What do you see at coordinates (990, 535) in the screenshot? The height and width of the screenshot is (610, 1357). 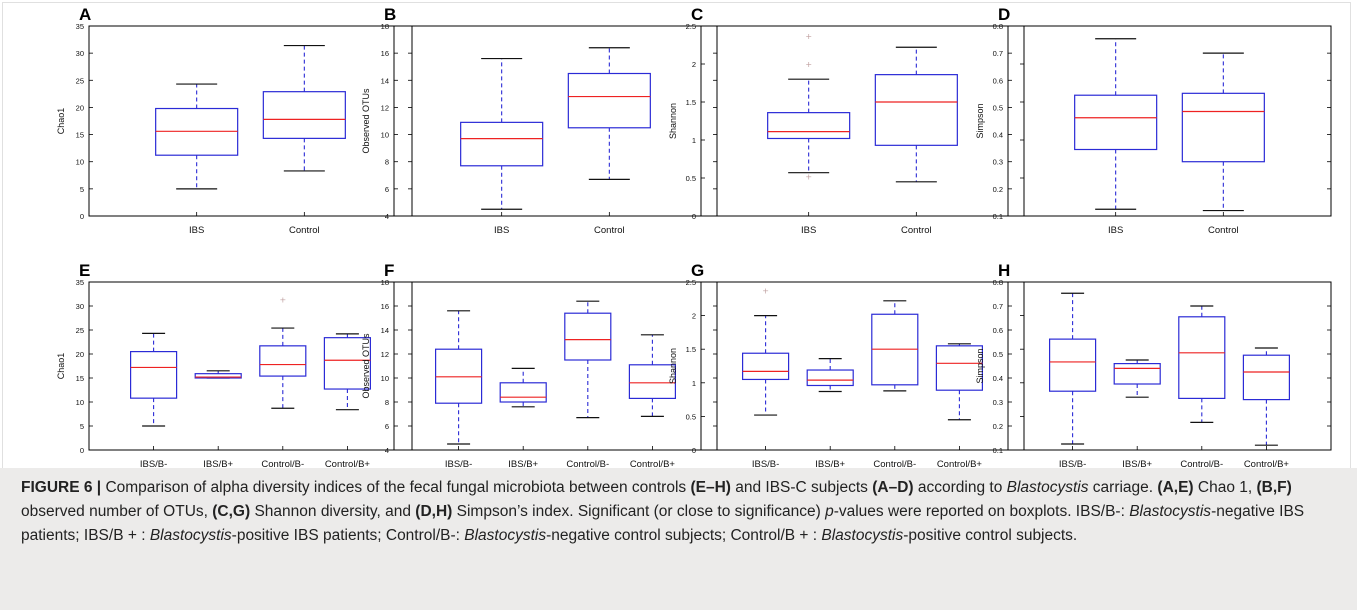 I see `caption-segment: -positive control subjects.` at bounding box center [990, 535].